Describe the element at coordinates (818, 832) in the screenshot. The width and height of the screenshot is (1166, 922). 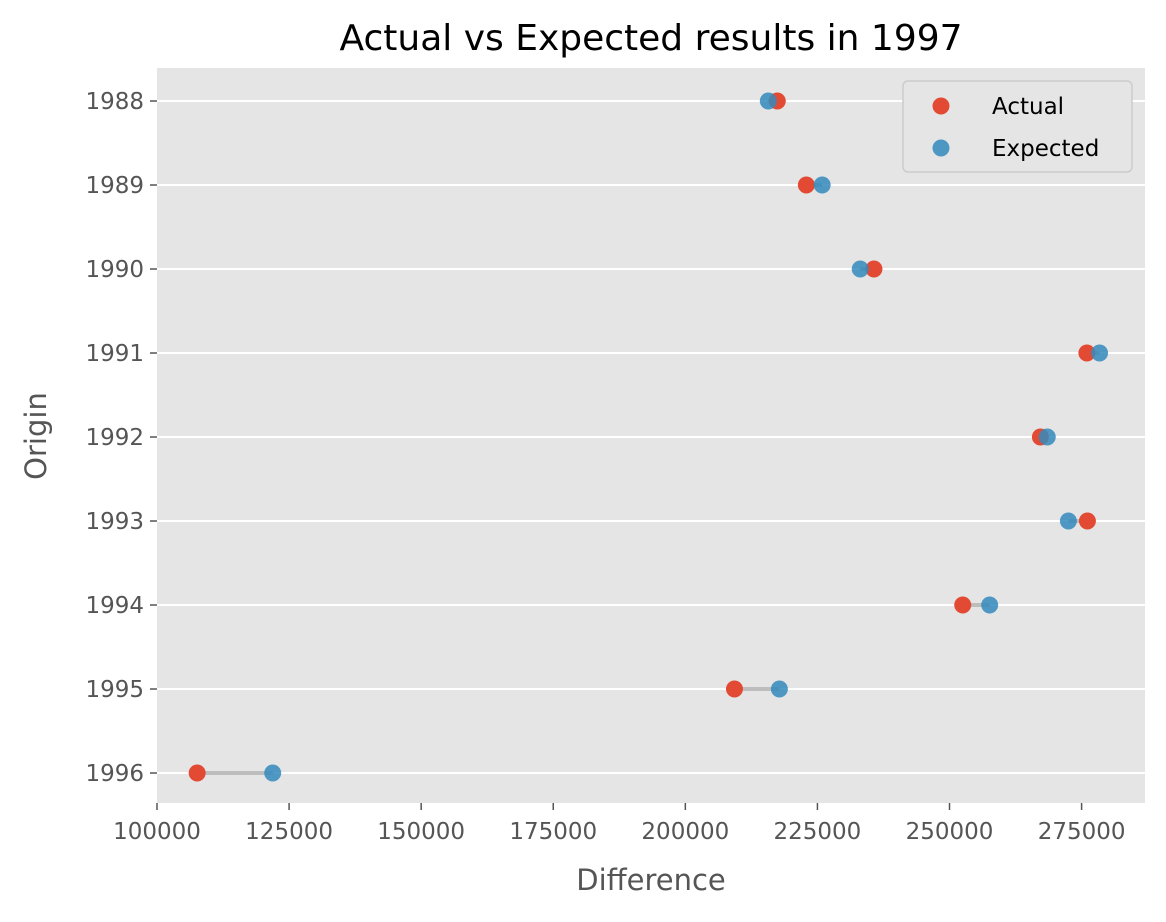
I see `x-tick-label: 225000` at that location.